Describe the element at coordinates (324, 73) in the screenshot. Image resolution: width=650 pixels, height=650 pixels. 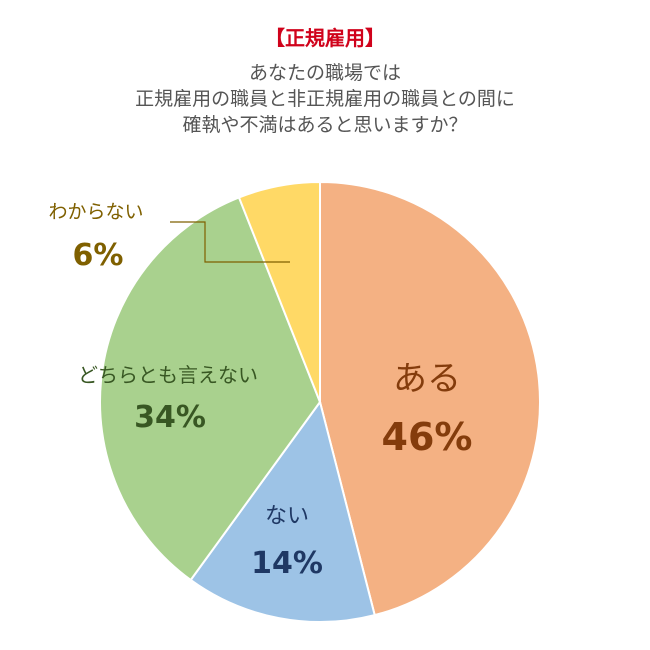
I see `question-line-1: あなたの職場では` at that location.